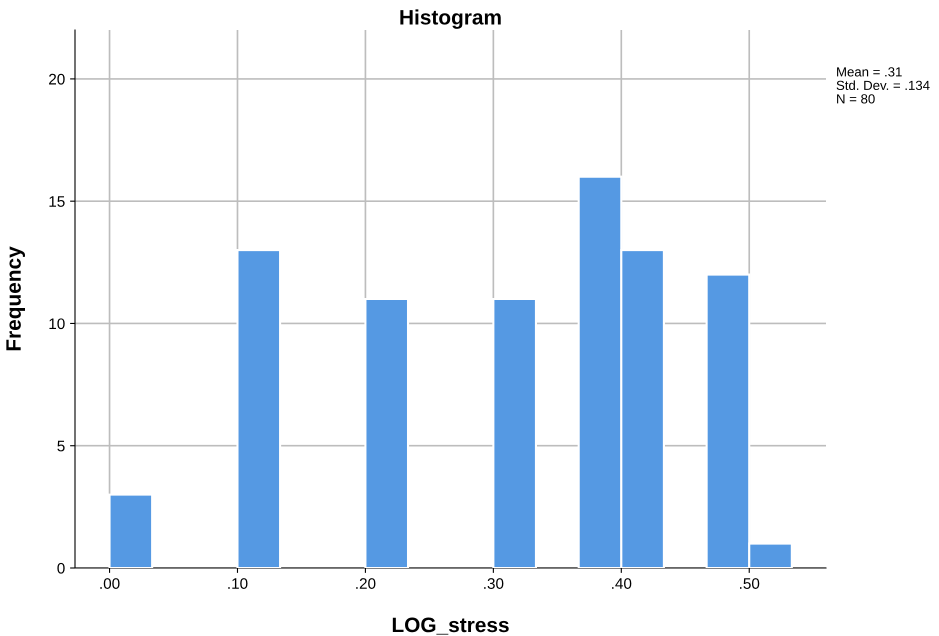 The height and width of the screenshot is (636, 939). I want to click on x-tick-label: .20, so click(366, 583).